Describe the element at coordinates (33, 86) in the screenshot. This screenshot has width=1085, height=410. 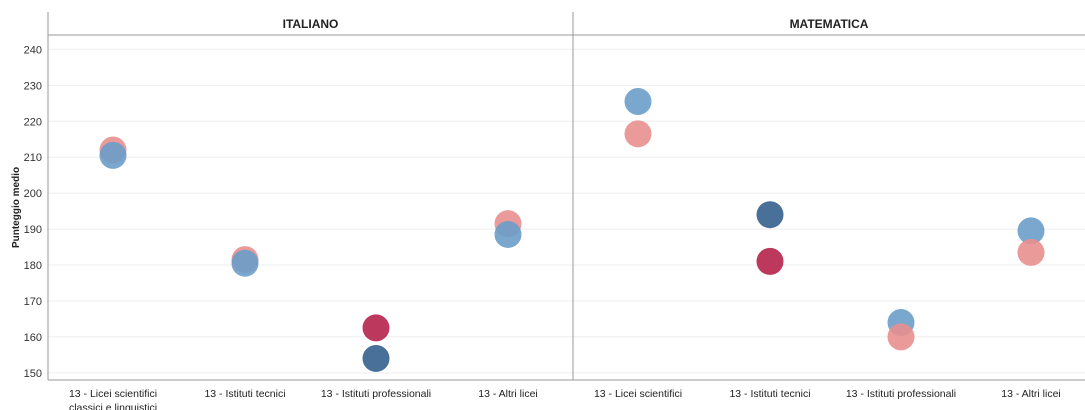
I see `y-tick-label: 230` at that location.